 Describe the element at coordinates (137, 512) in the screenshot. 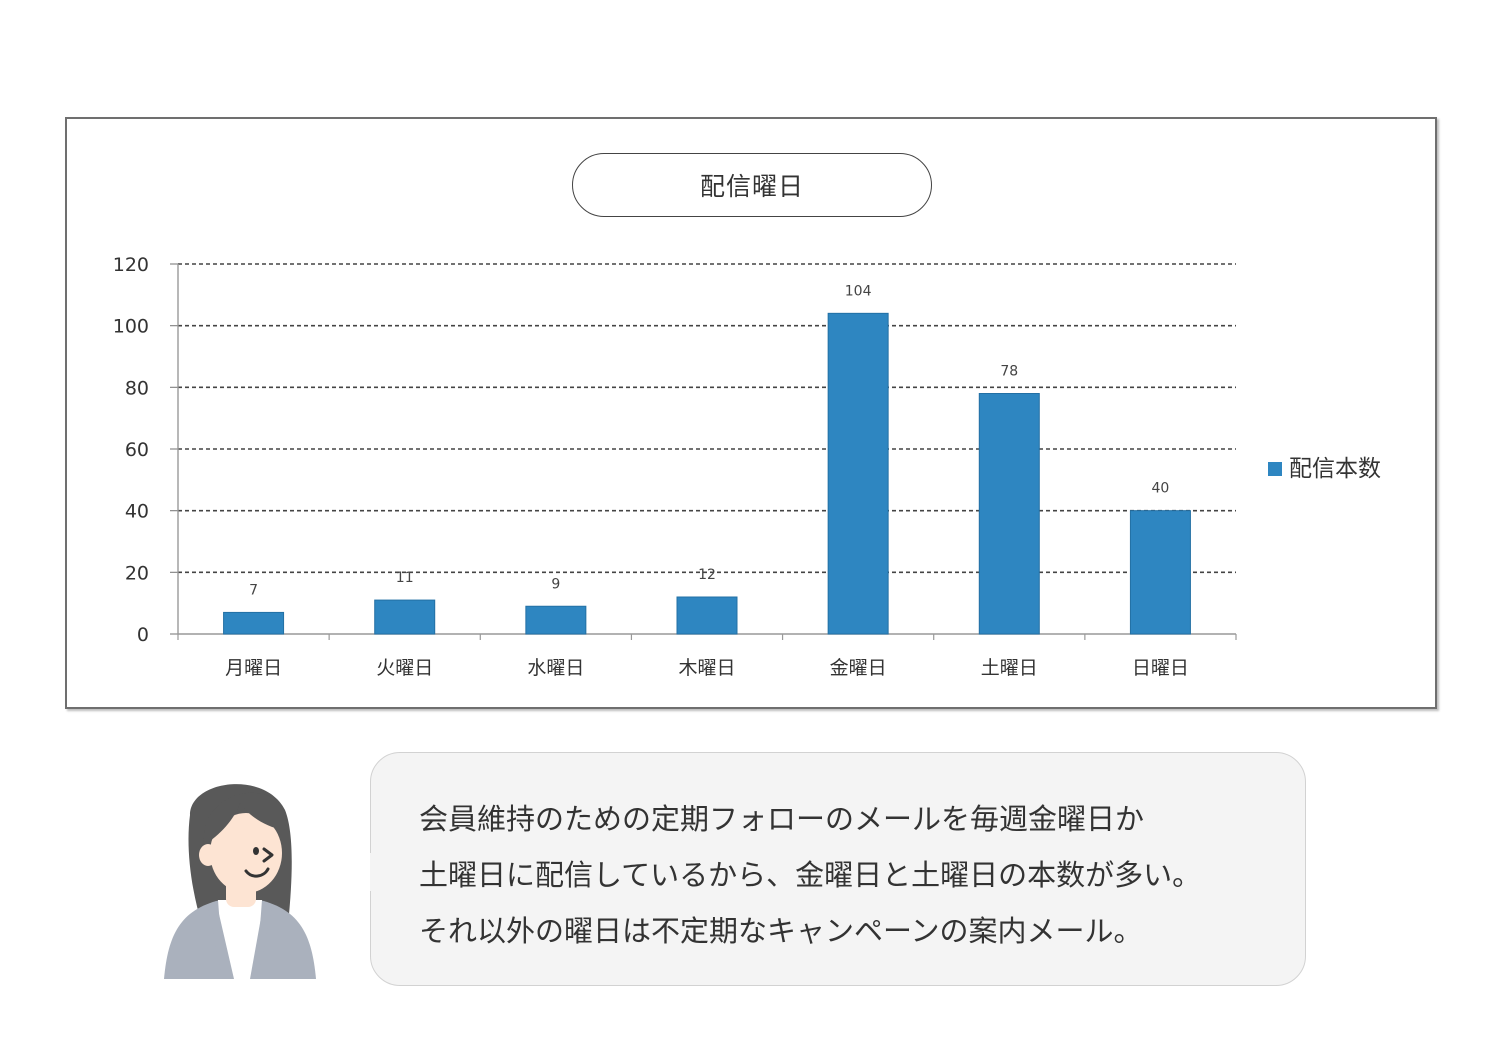

I see `y-tick-label: 40` at that location.